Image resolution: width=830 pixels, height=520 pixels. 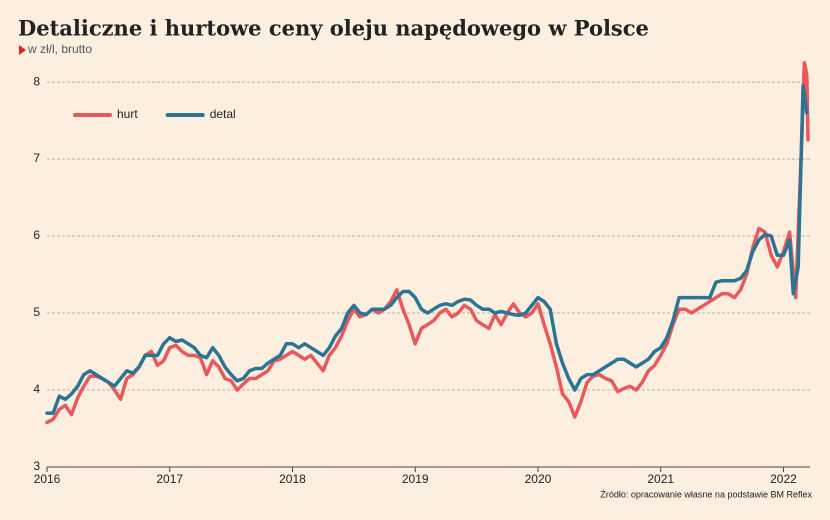 What do you see at coordinates (36, 389) in the screenshot?
I see `y-tick-label: 4` at bounding box center [36, 389].